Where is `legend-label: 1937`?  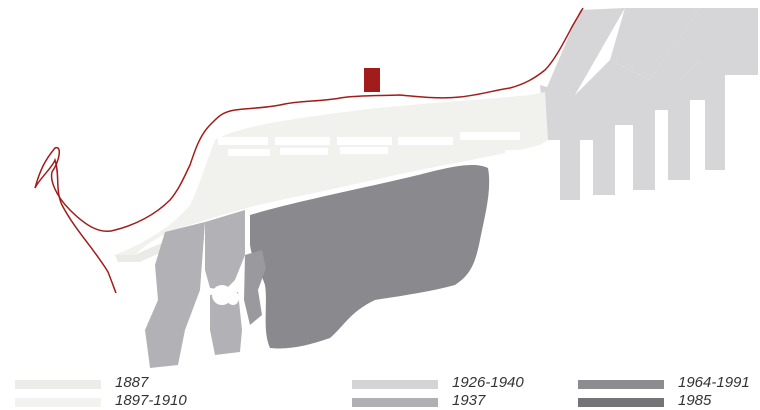 legend-label: 1937 is located at coordinates (469, 400).